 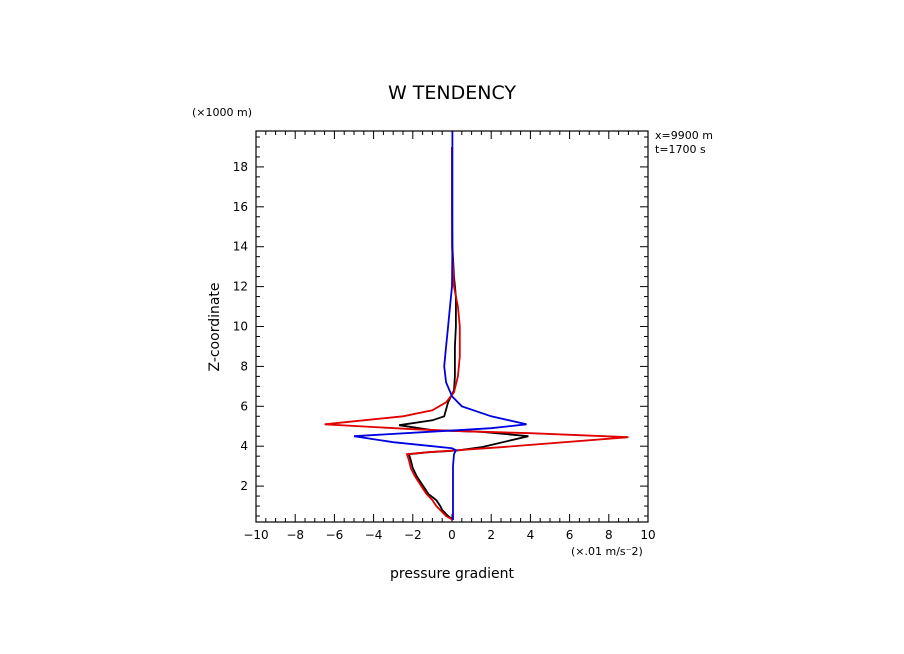 I want to click on y-axis-label: Z-coordinate, so click(x=215, y=326).